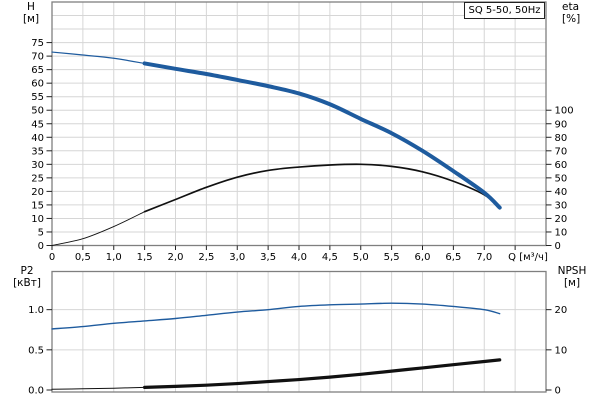 Image resolution: width=600 pixels, height=400 pixels. I want to click on eta-tick-label: 30, so click(561, 205).